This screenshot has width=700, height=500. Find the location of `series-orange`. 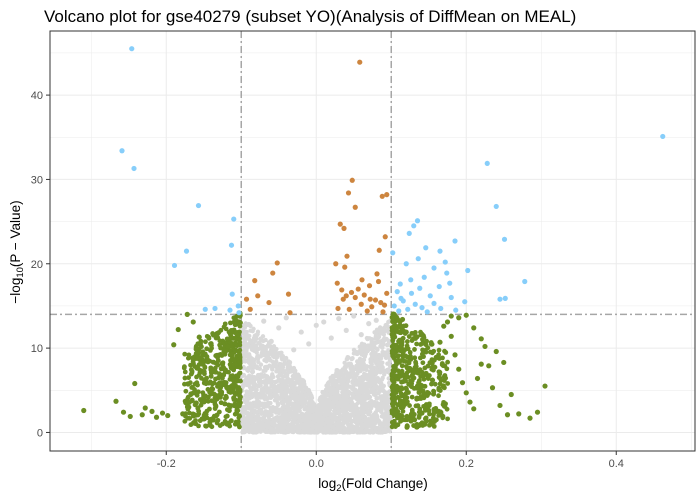

series-orange is located at coordinates (316, 187).